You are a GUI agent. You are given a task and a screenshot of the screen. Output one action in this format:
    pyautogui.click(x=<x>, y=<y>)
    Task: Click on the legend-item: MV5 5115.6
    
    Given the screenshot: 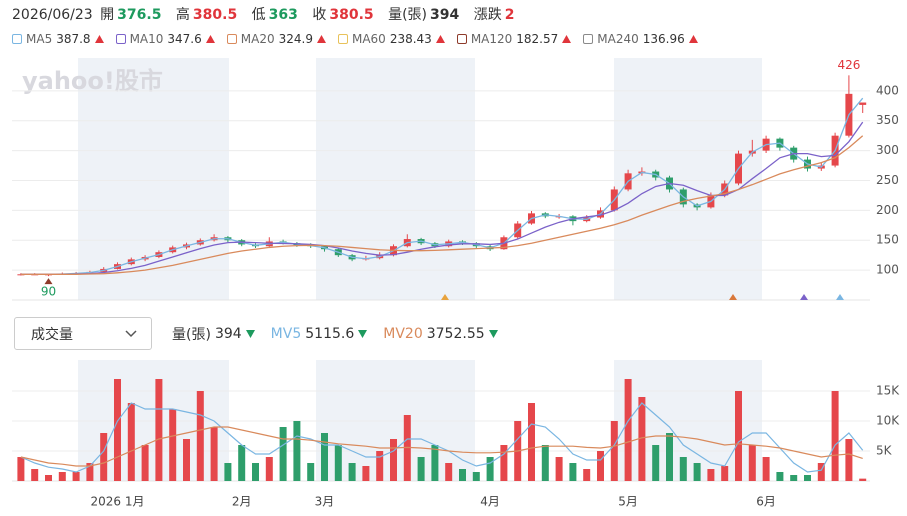 What is the action you would take?
    pyautogui.click(x=319, y=334)
    